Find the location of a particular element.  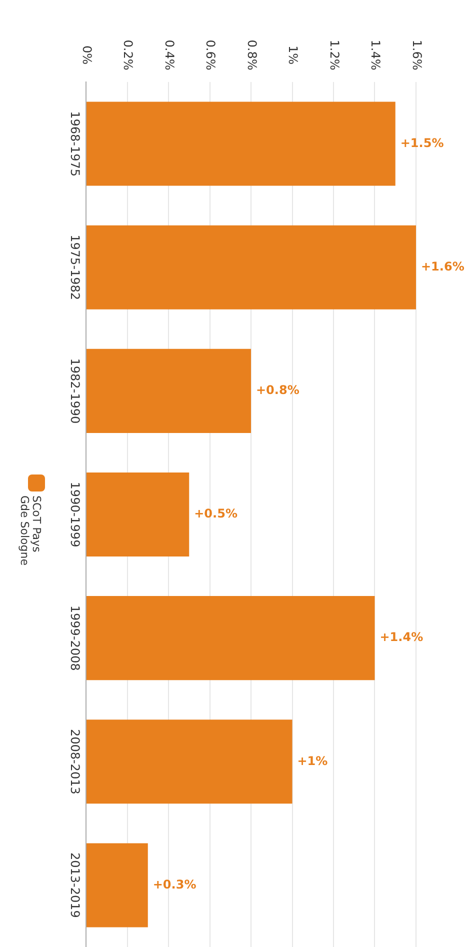

x-tick-label: 1.2% is located at coordinates (334, 55).